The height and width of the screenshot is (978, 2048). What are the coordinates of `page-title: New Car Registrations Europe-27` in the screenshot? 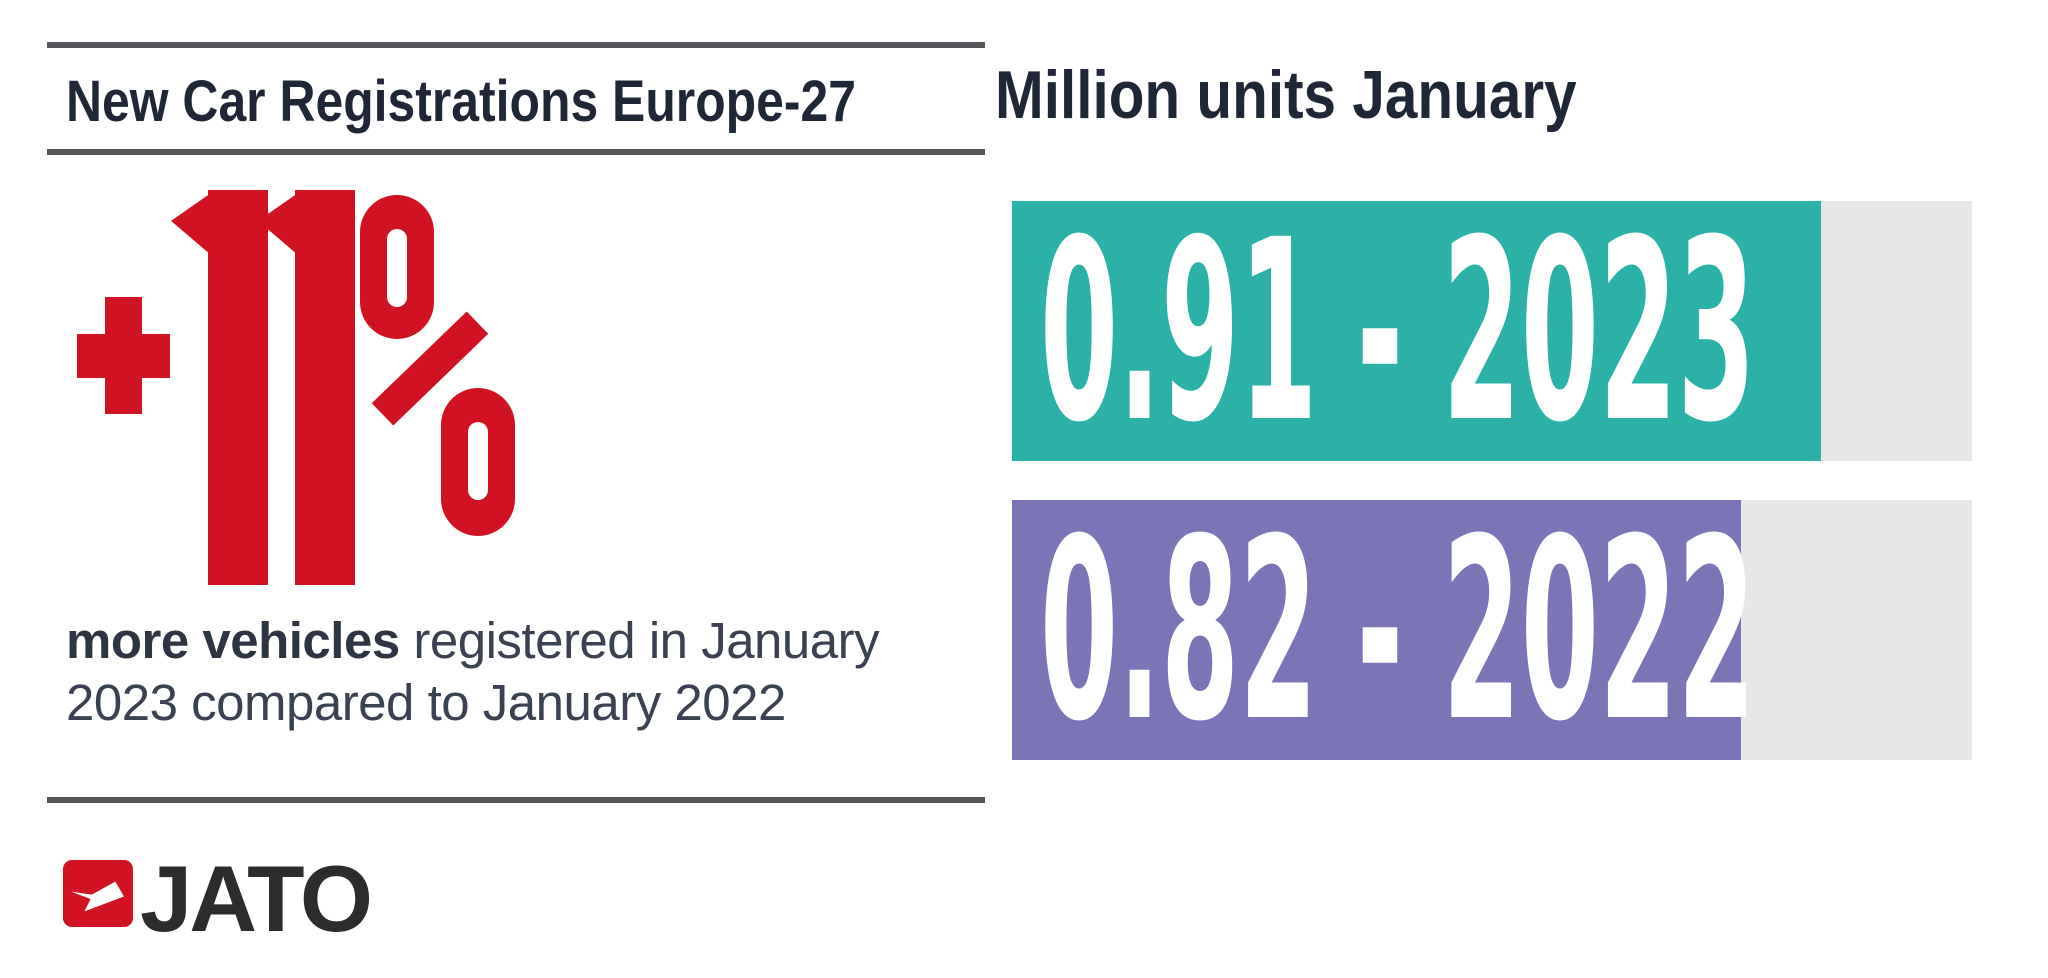 It's located at (461, 101).